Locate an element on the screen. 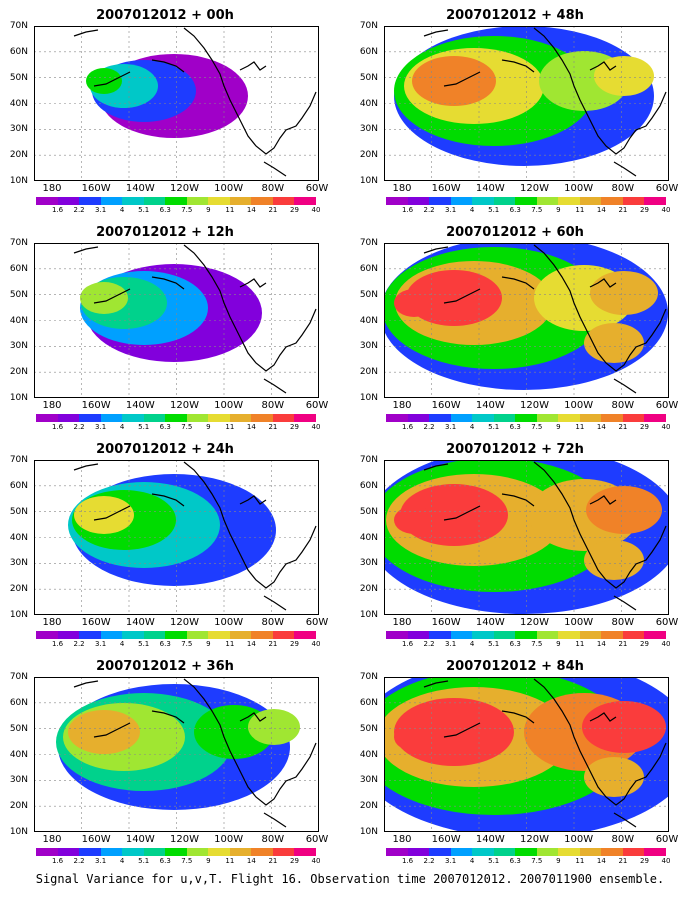 Image resolution: width=700 pixels, height=900 pixels. colorbar-label: 21 is located at coordinates (623, 861).